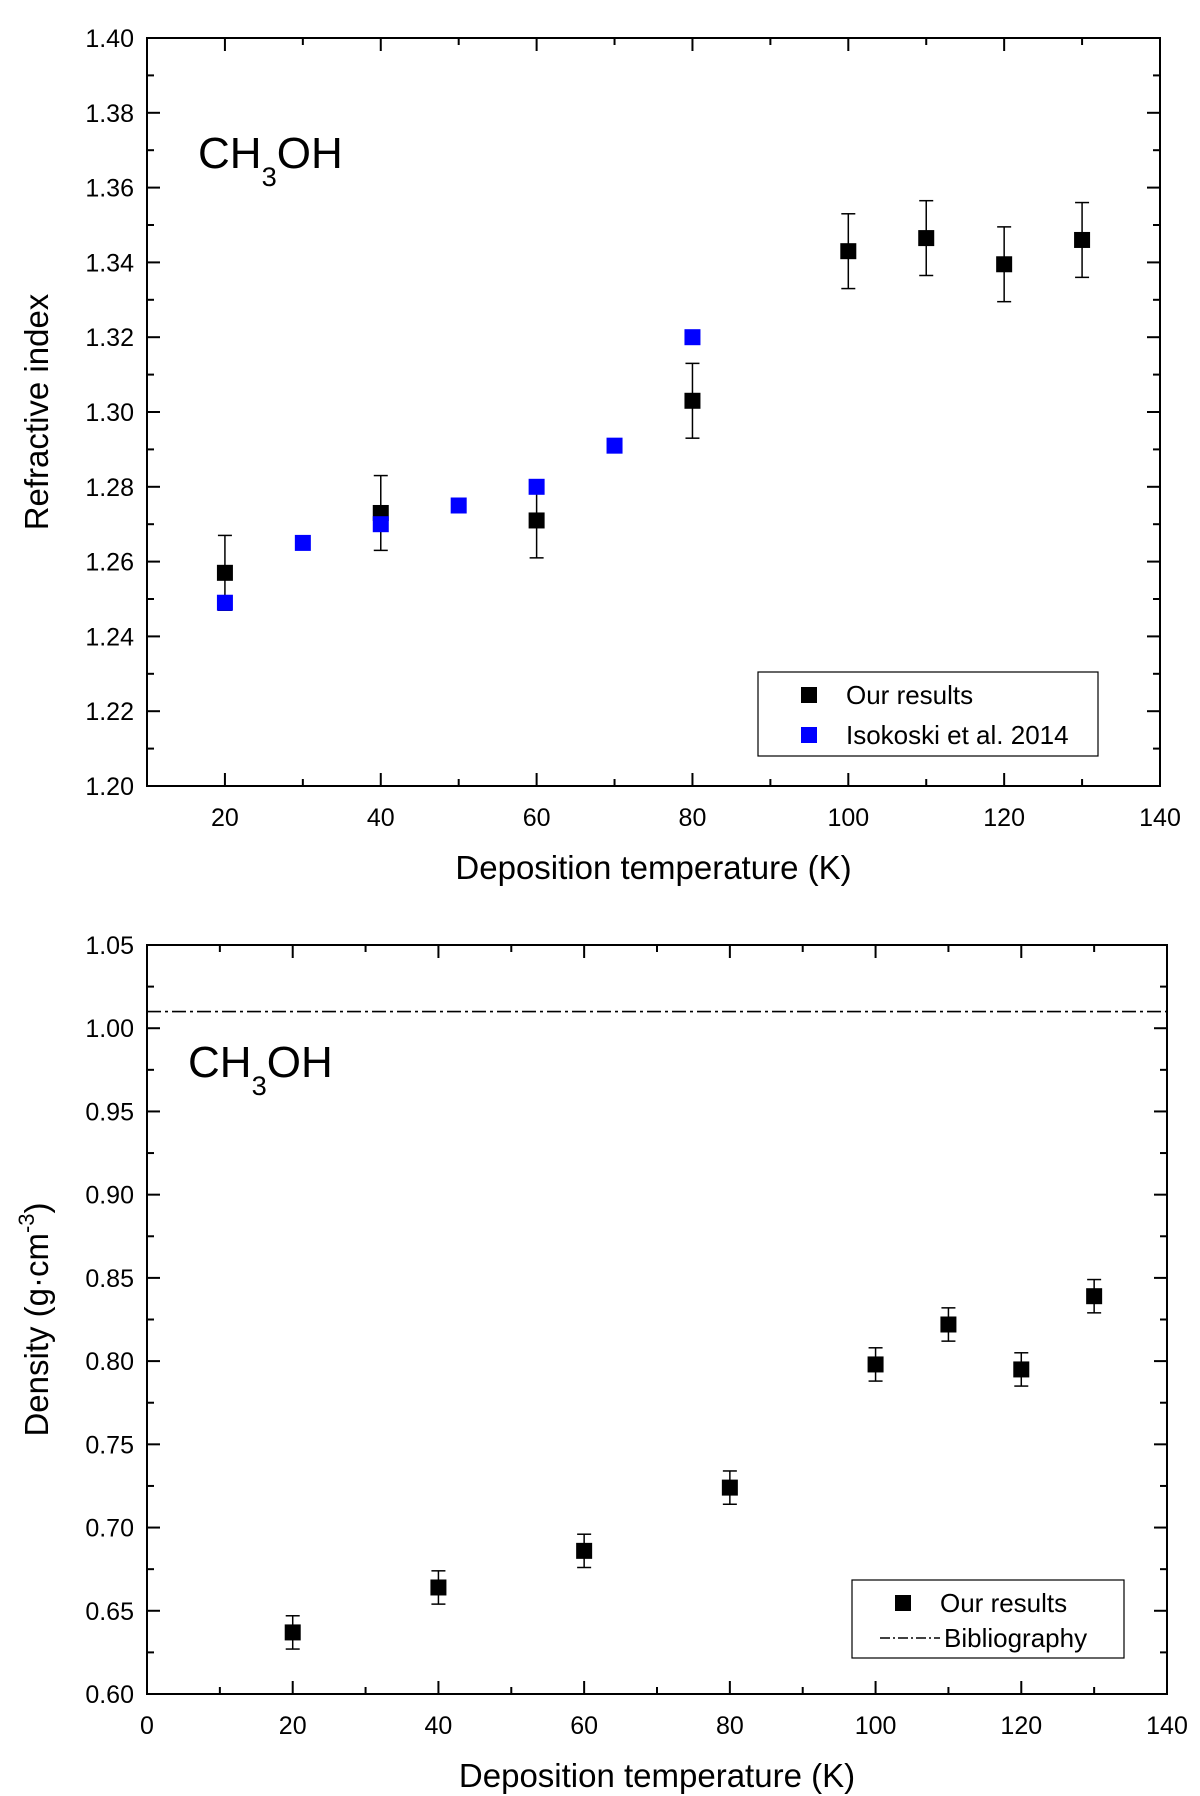 Image resolution: width=1200 pixels, height=1796 pixels. What do you see at coordinates (109, 637) in the screenshot?
I see `y-tick-label: 1.24` at bounding box center [109, 637].